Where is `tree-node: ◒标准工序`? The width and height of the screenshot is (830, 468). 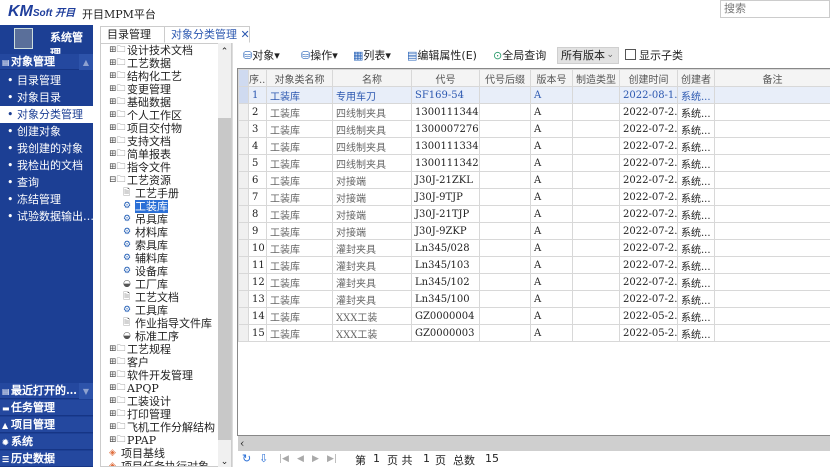
tree-node: ◒标准工序 is located at coordinates (151, 336).